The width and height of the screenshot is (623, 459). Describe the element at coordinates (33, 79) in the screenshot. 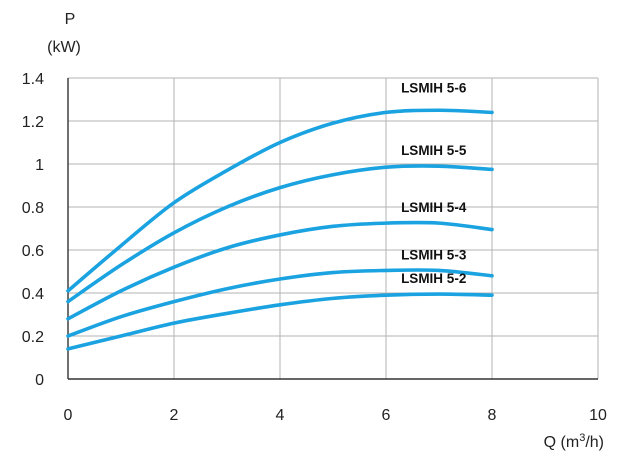

I see `y-tick-label: 1.4` at that location.